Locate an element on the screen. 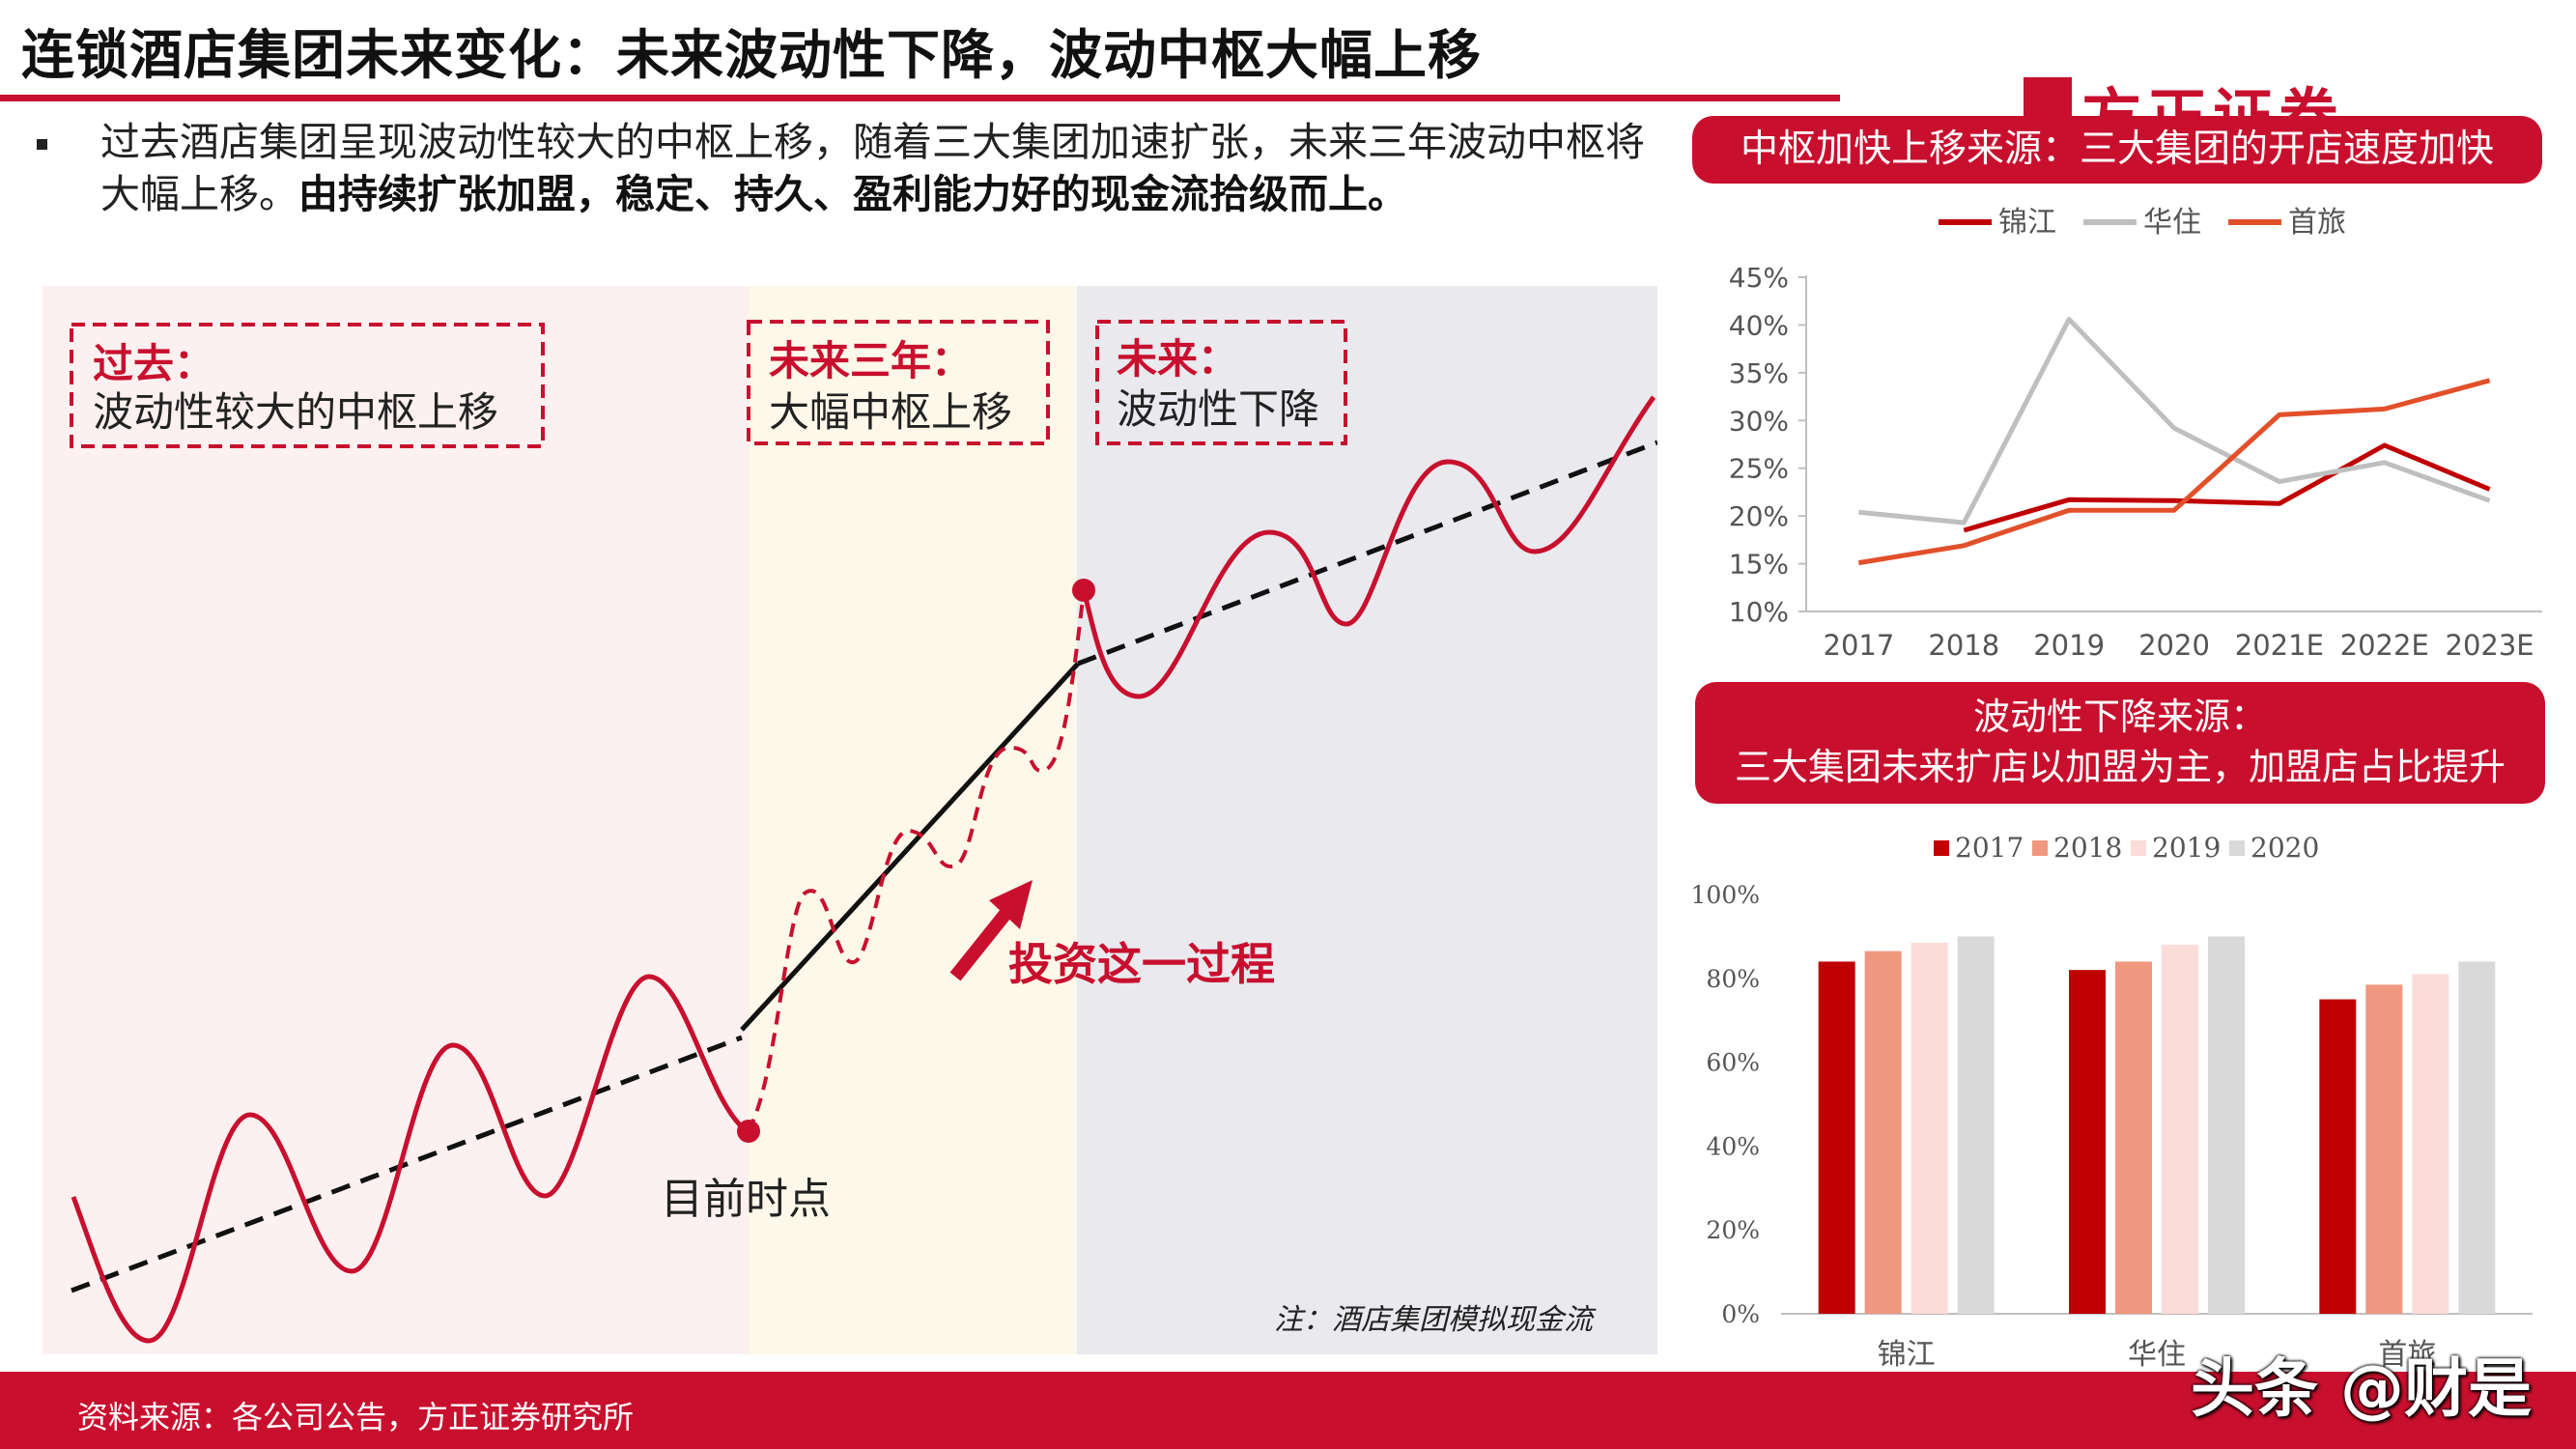 The width and height of the screenshot is (2576, 1449). summary-bold: 由持续扩张加盟，稳定、持久、盈利能力好的现金流拾级而上。 is located at coordinates (852, 194).